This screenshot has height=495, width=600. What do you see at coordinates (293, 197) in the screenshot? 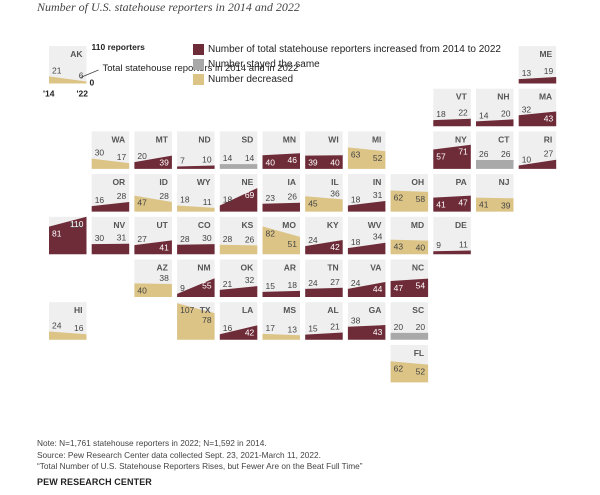
I see `value-2022-ia: 26` at bounding box center [293, 197].